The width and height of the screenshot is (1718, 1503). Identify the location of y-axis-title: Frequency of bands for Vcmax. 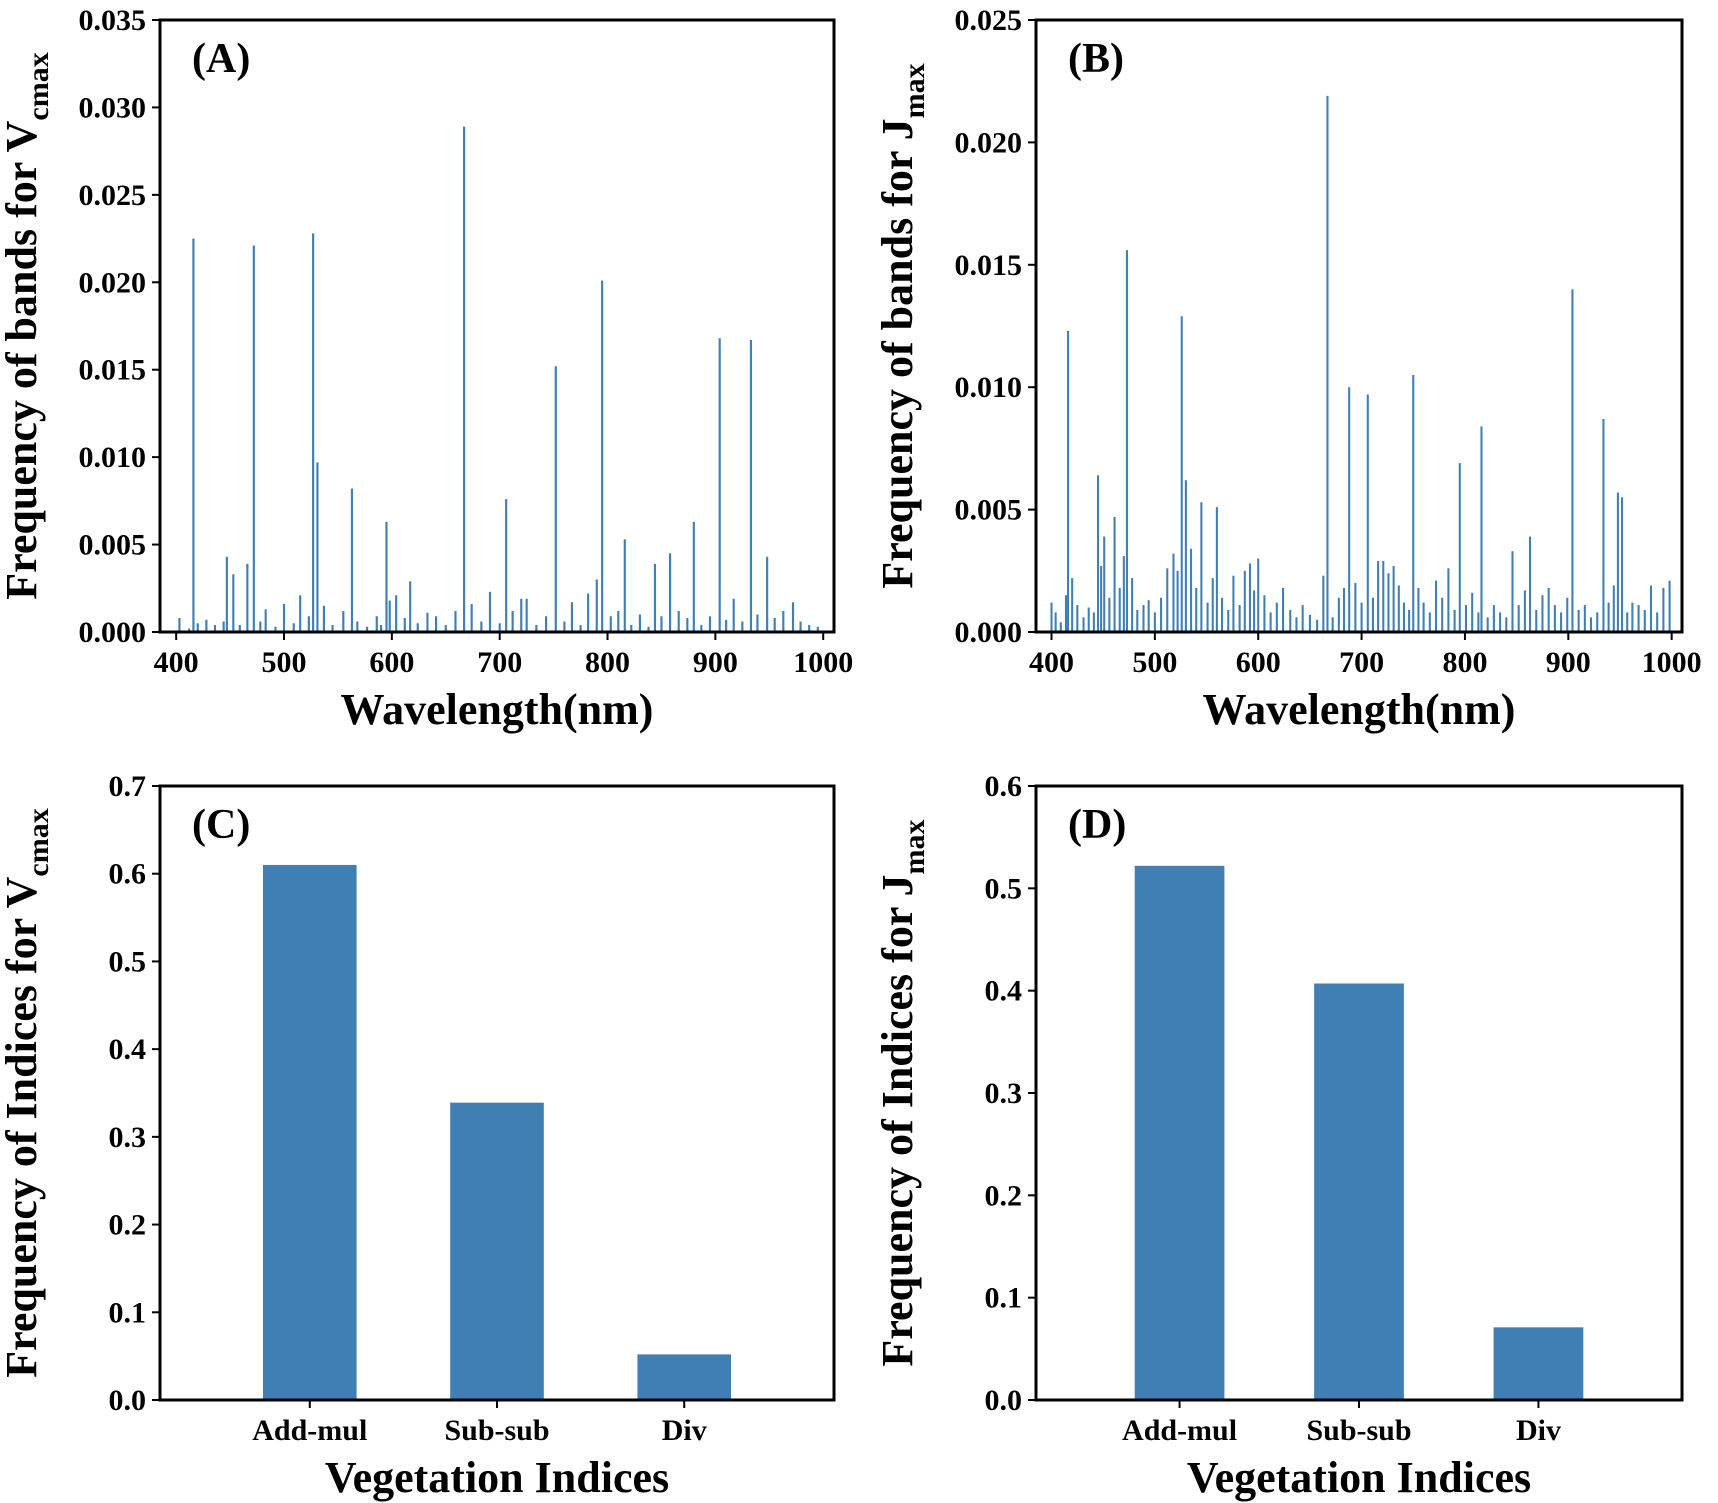
(27, 325).